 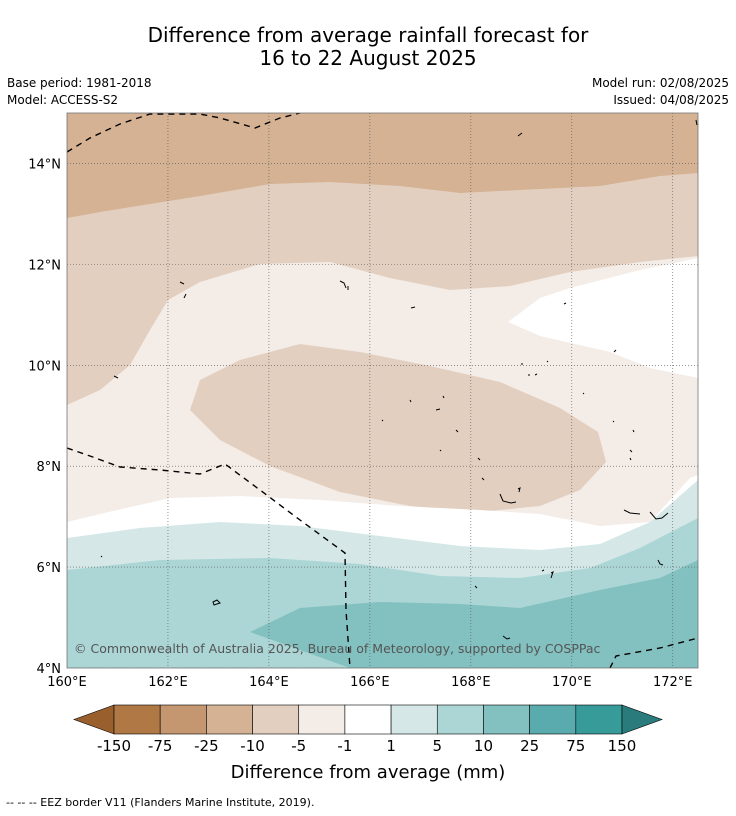 I want to click on colorbar-tick-label: -150, so click(x=114, y=746).